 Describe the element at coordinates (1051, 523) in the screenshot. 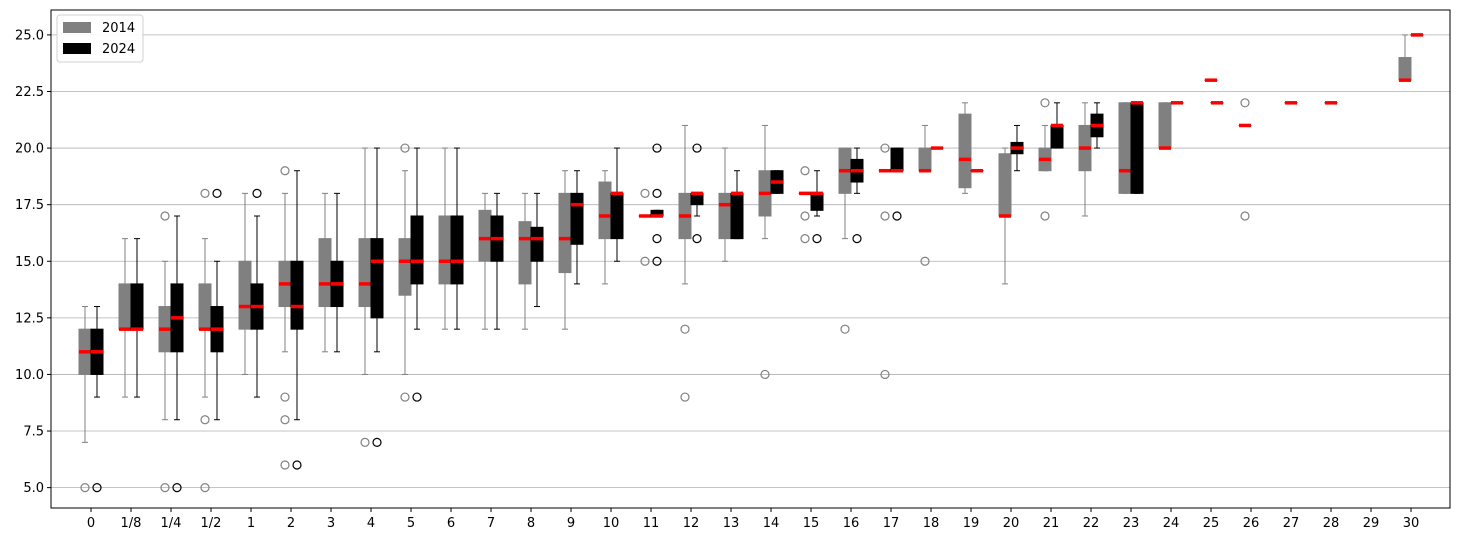

I see `x-tick-label: 21` at that location.